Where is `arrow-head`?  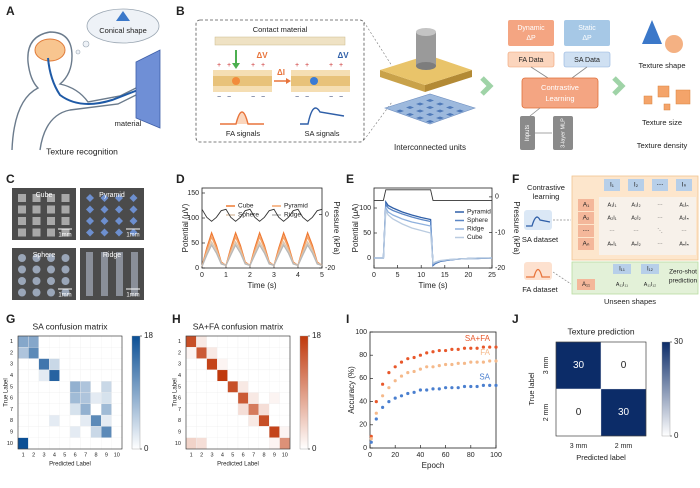
arrow-head is located at coordinates (236, 66).